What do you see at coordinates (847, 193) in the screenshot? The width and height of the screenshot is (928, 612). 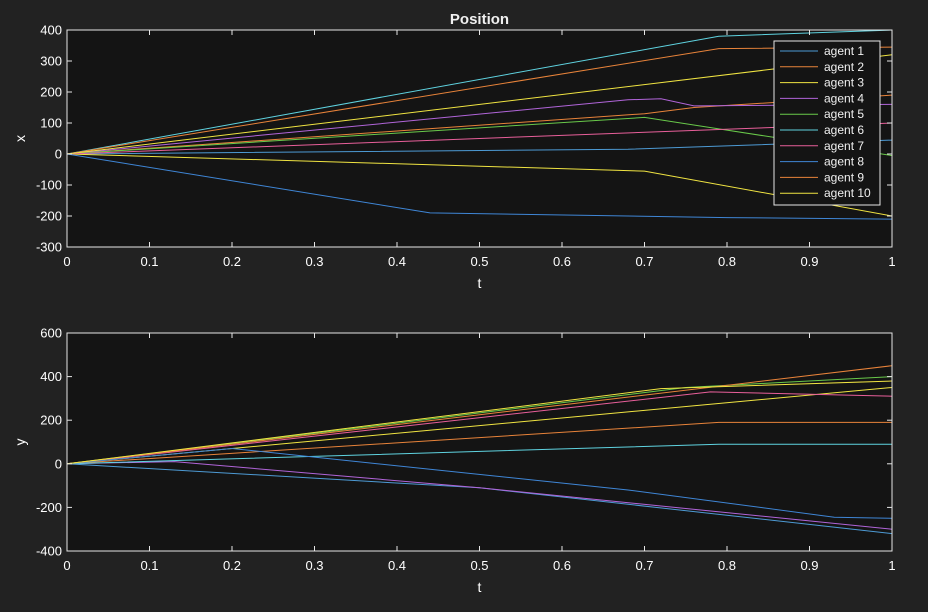 I see `legend-entry-label: agent 10` at bounding box center [847, 193].